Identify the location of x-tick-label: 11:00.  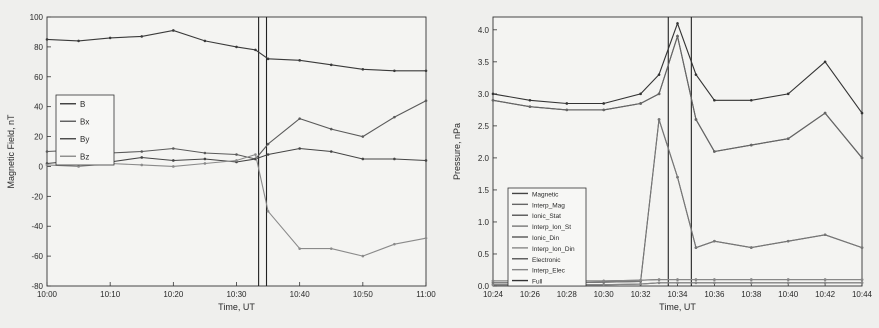
(426, 294).